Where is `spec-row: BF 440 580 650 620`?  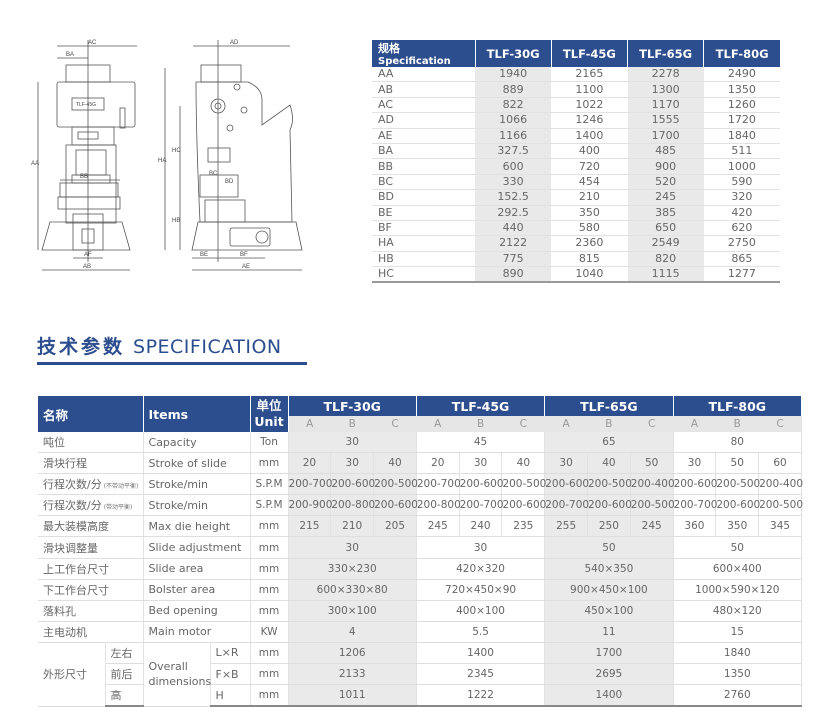
spec-row: BF 440 580 650 620 is located at coordinates (576, 228).